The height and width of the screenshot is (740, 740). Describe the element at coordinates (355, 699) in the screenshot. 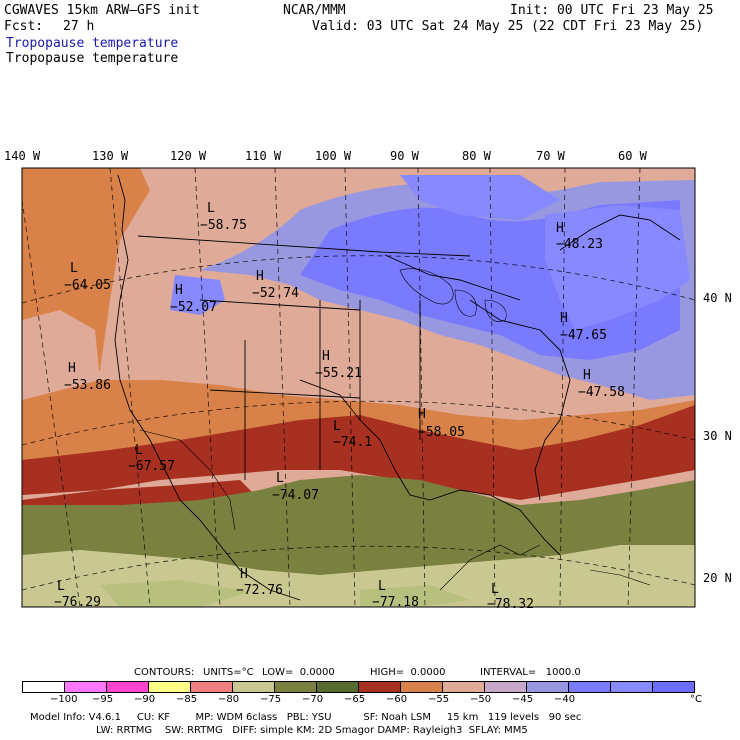

I see `colorbar-tick-label: −65` at that location.